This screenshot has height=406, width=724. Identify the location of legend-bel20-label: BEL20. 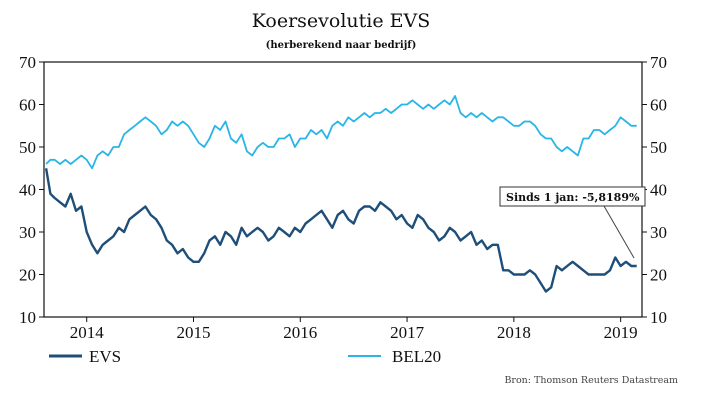
(416, 356).